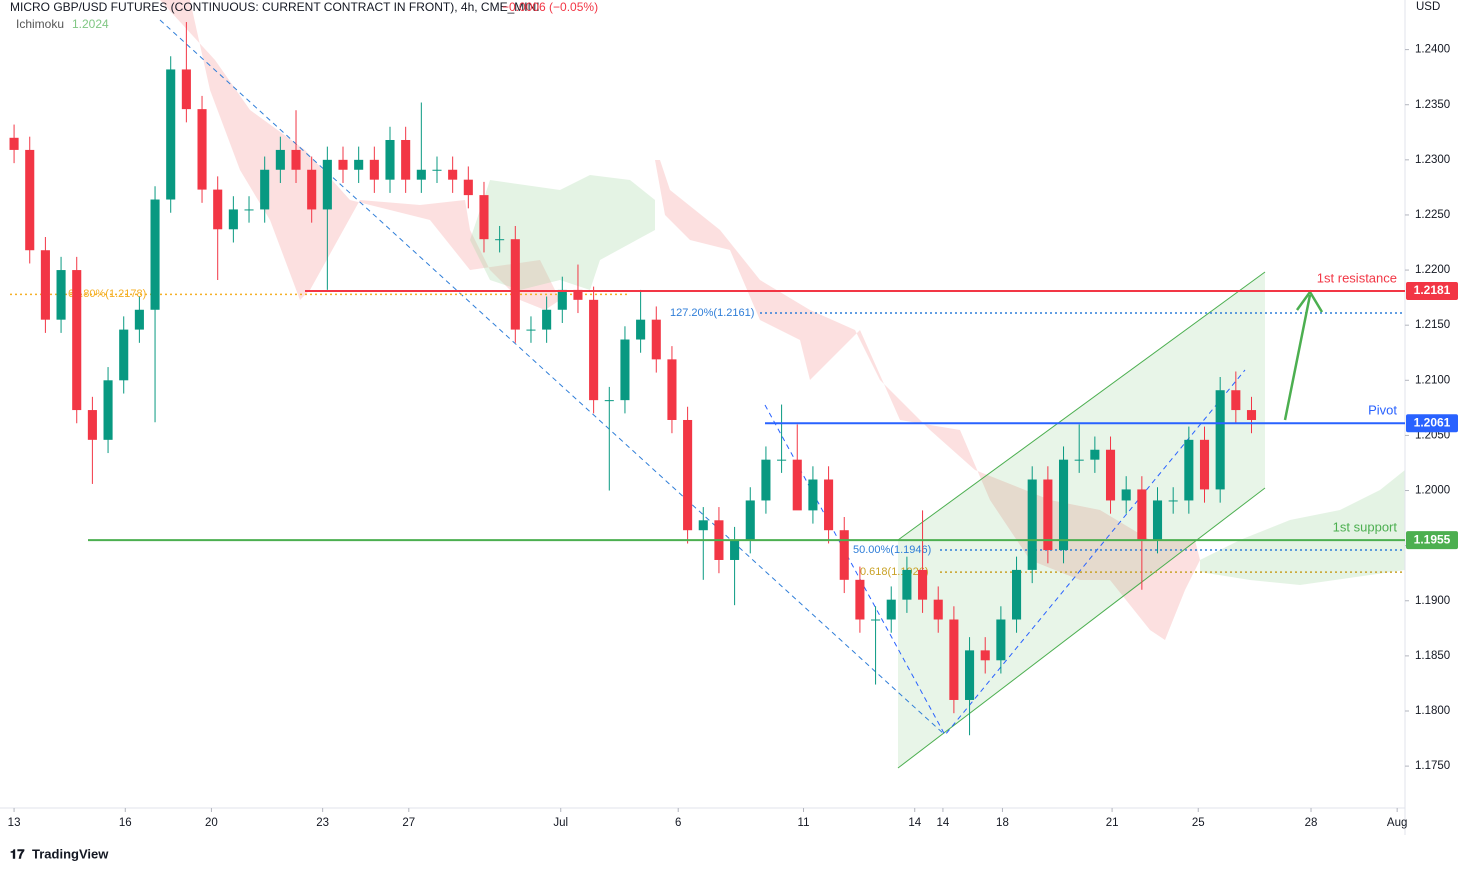 The width and height of the screenshot is (1462, 872). I want to click on y-tick-label: 1.2250, so click(1432, 215).